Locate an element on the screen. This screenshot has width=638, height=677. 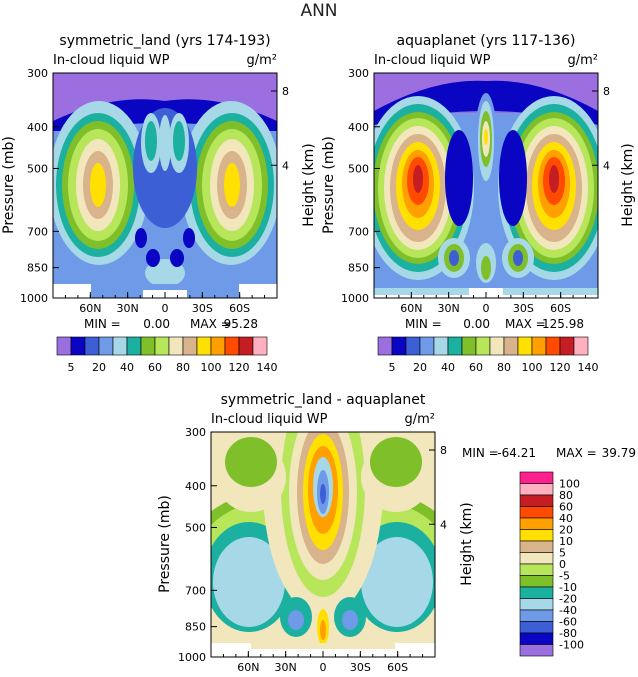
colorbar-label: 140 is located at coordinates (267, 367).